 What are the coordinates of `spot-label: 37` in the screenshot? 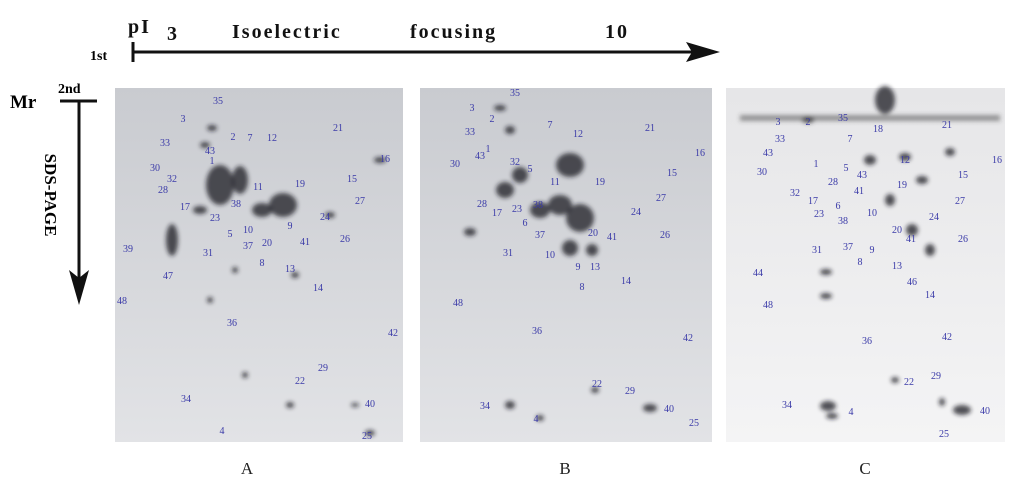 It's located at (540, 235).